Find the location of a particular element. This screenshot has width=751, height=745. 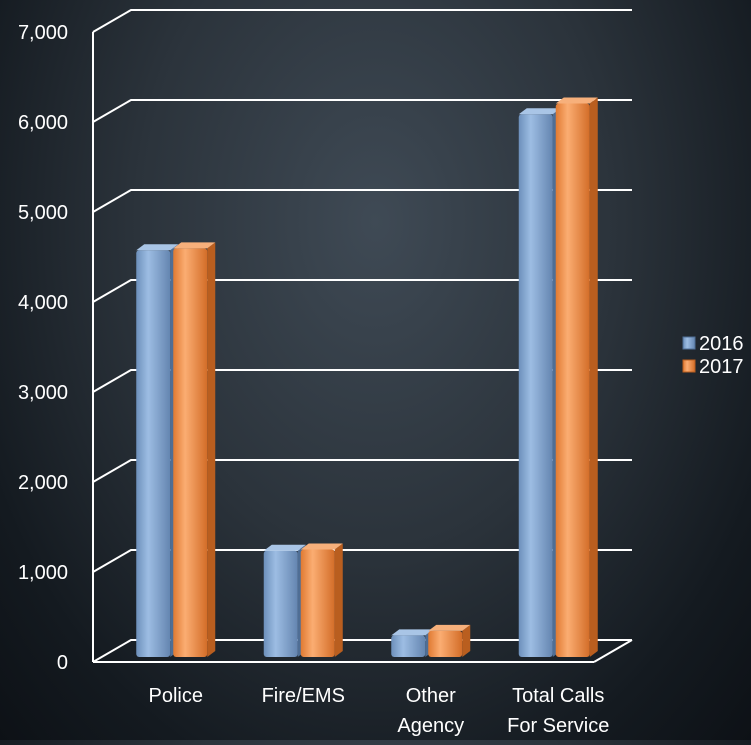

legend-label-2016: 2016 is located at coordinates (721, 344).